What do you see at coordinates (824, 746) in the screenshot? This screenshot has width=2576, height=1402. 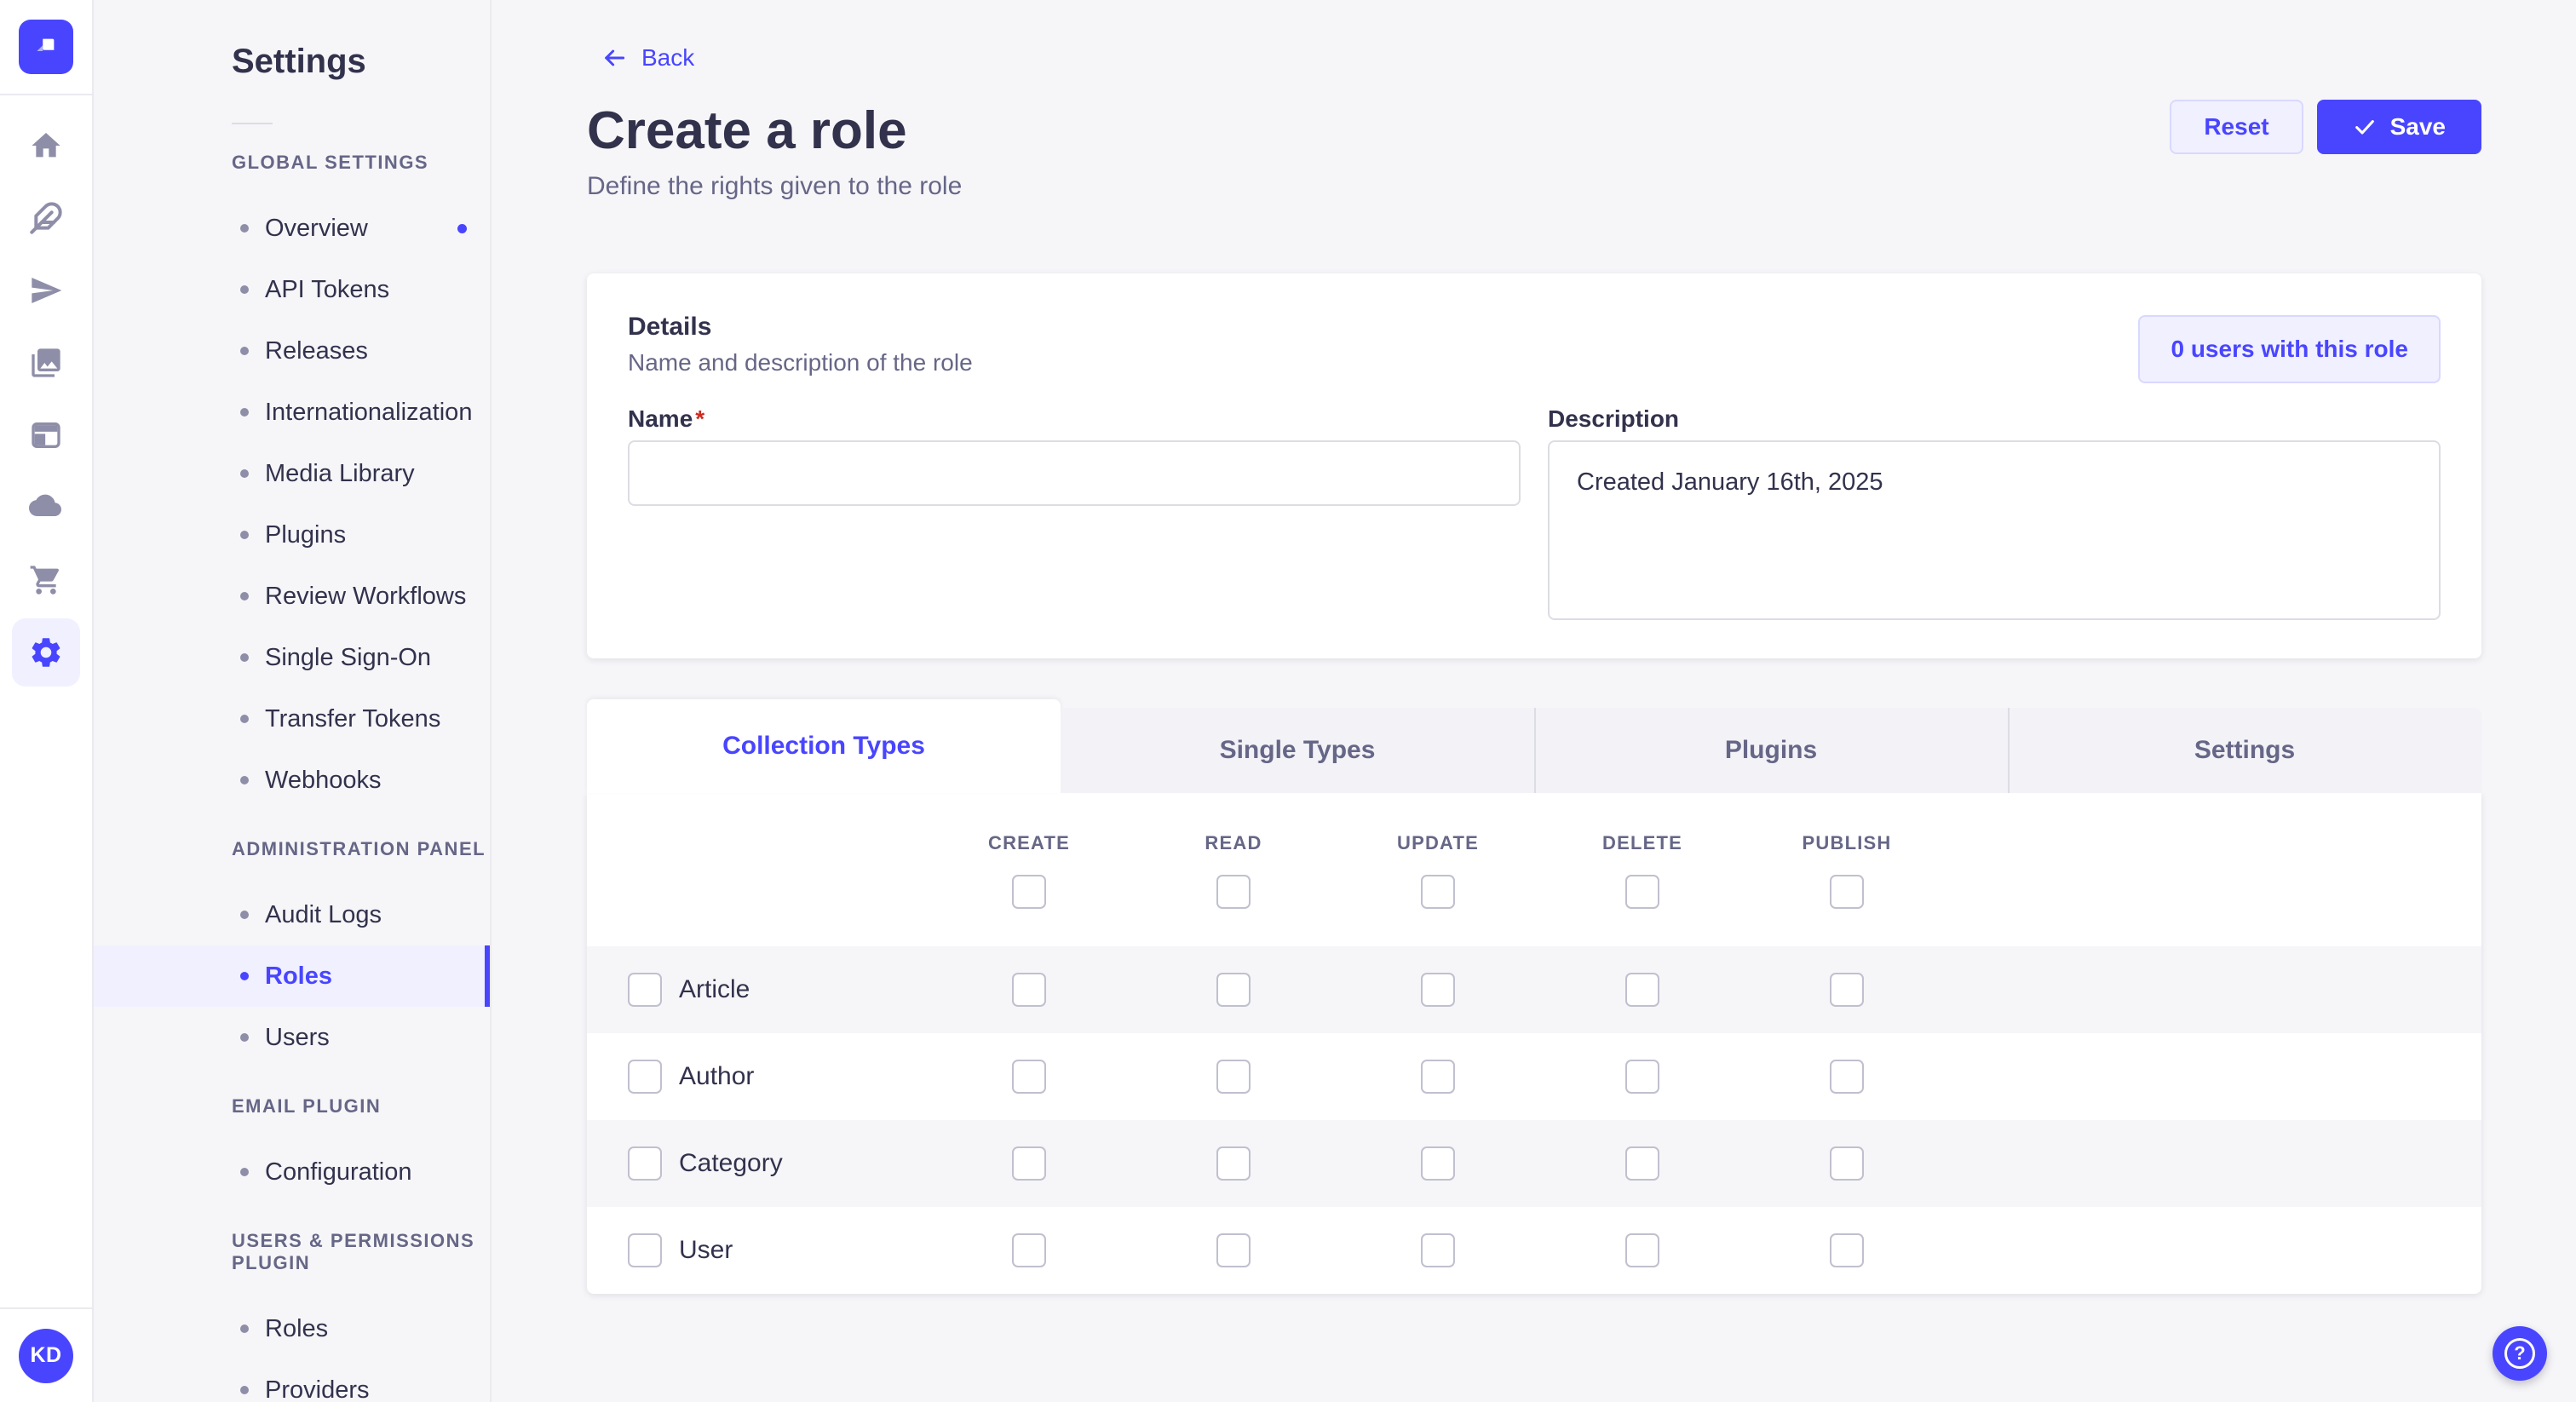 I see `tab-collection-types: Collection Types` at bounding box center [824, 746].